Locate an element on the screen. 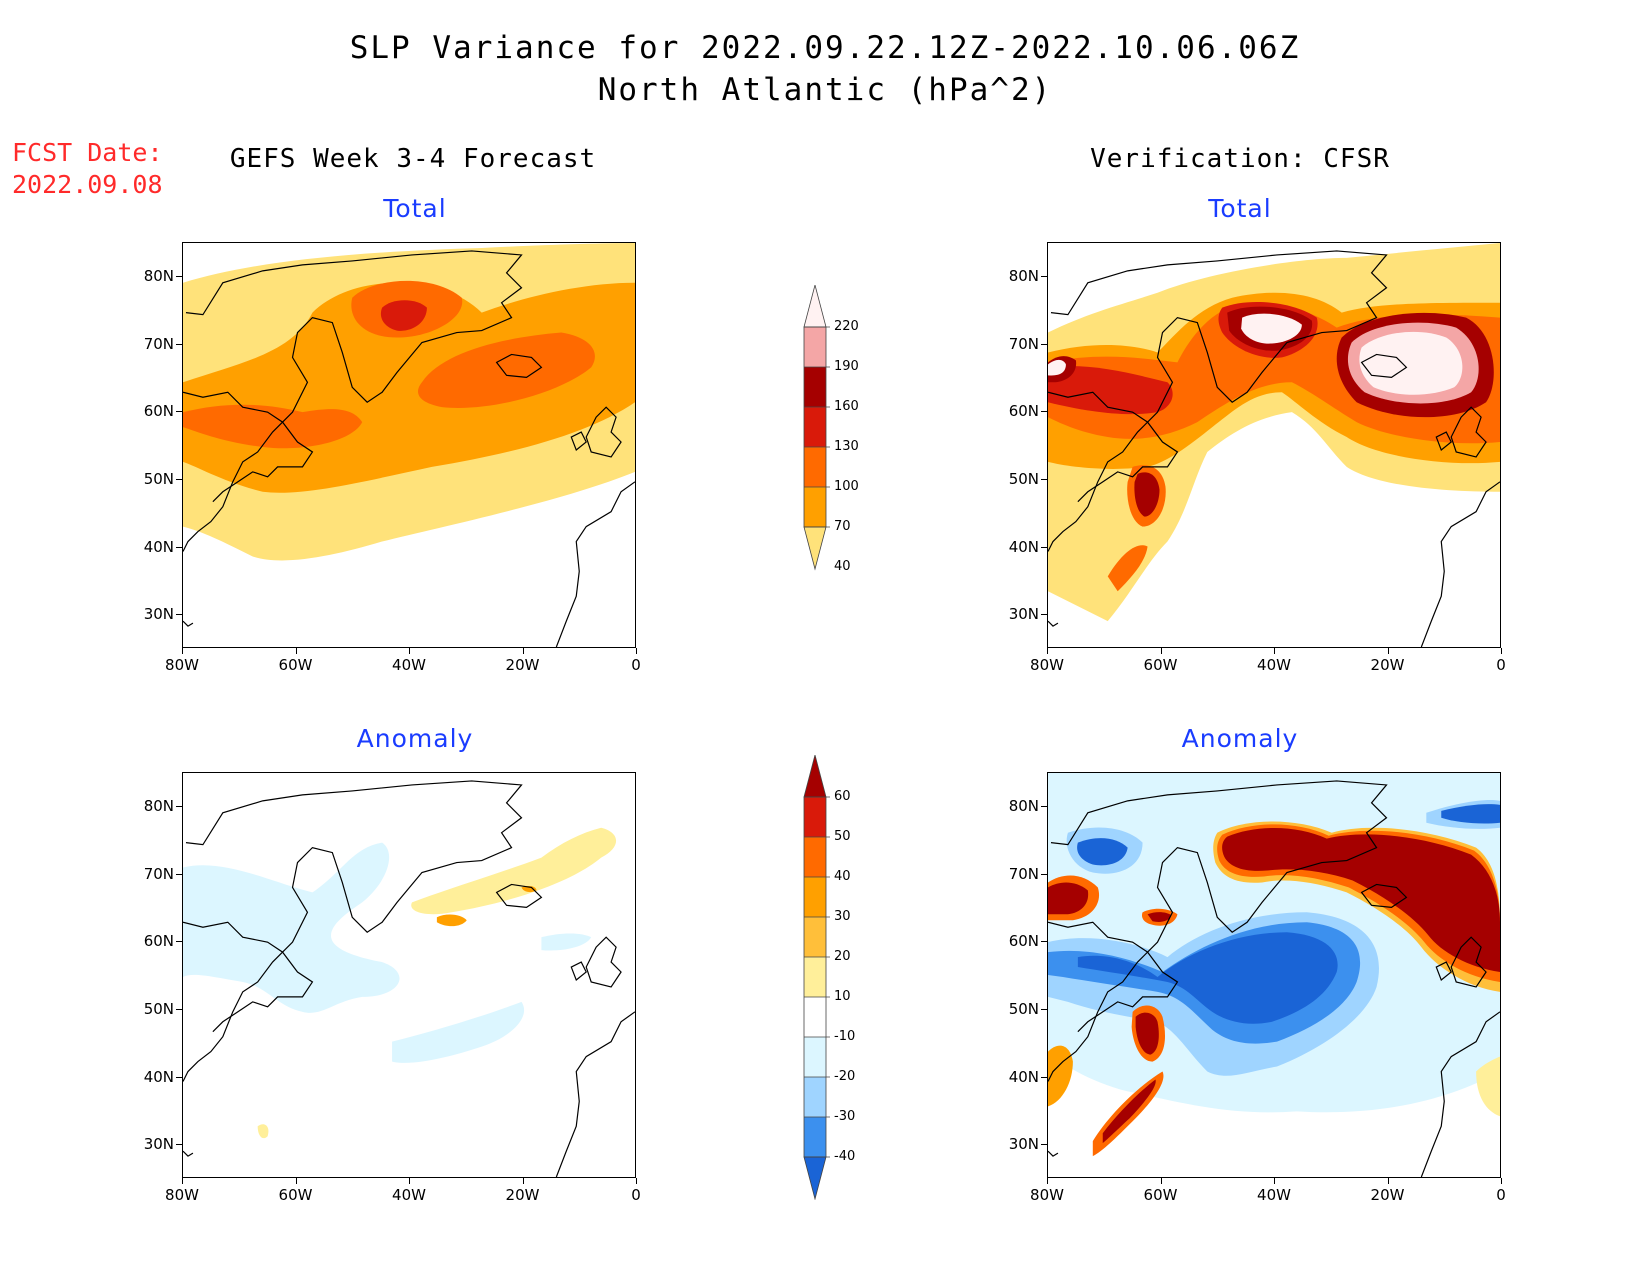 This screenshot has width=1650, height=1275. colorbar-label: -40 is located at coordinates (845, 1156).